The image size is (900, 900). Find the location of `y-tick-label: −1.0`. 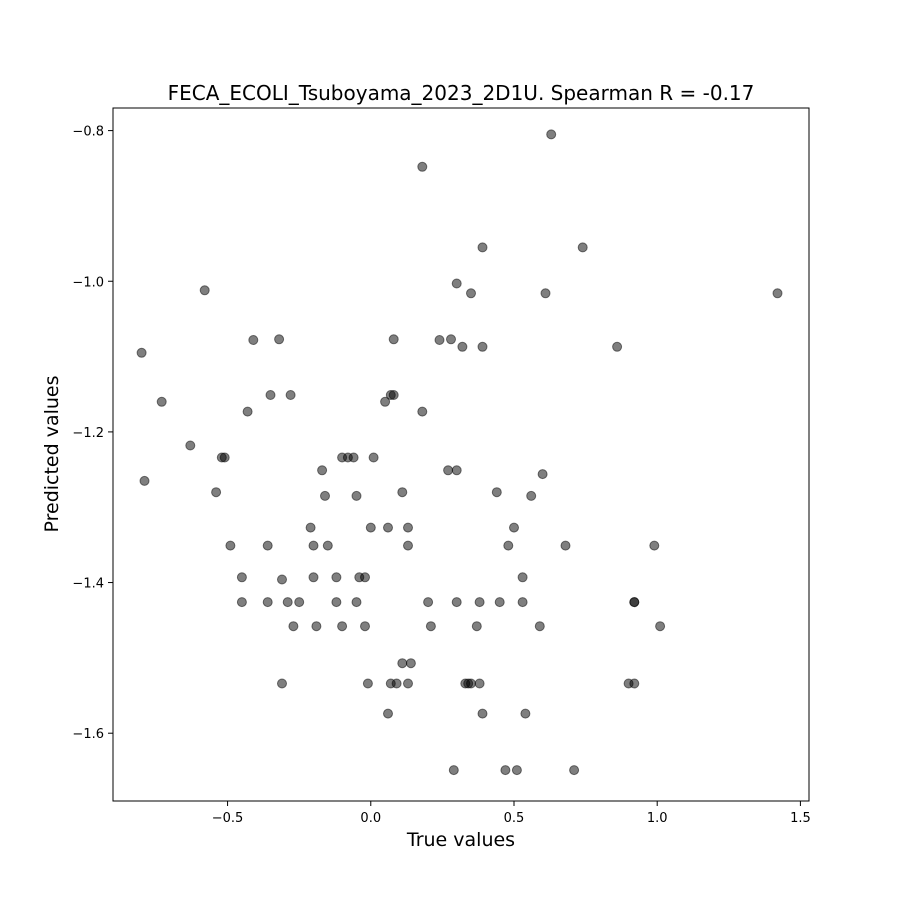

y-tick-label: −1.0 is located at coordinates (88, 282).